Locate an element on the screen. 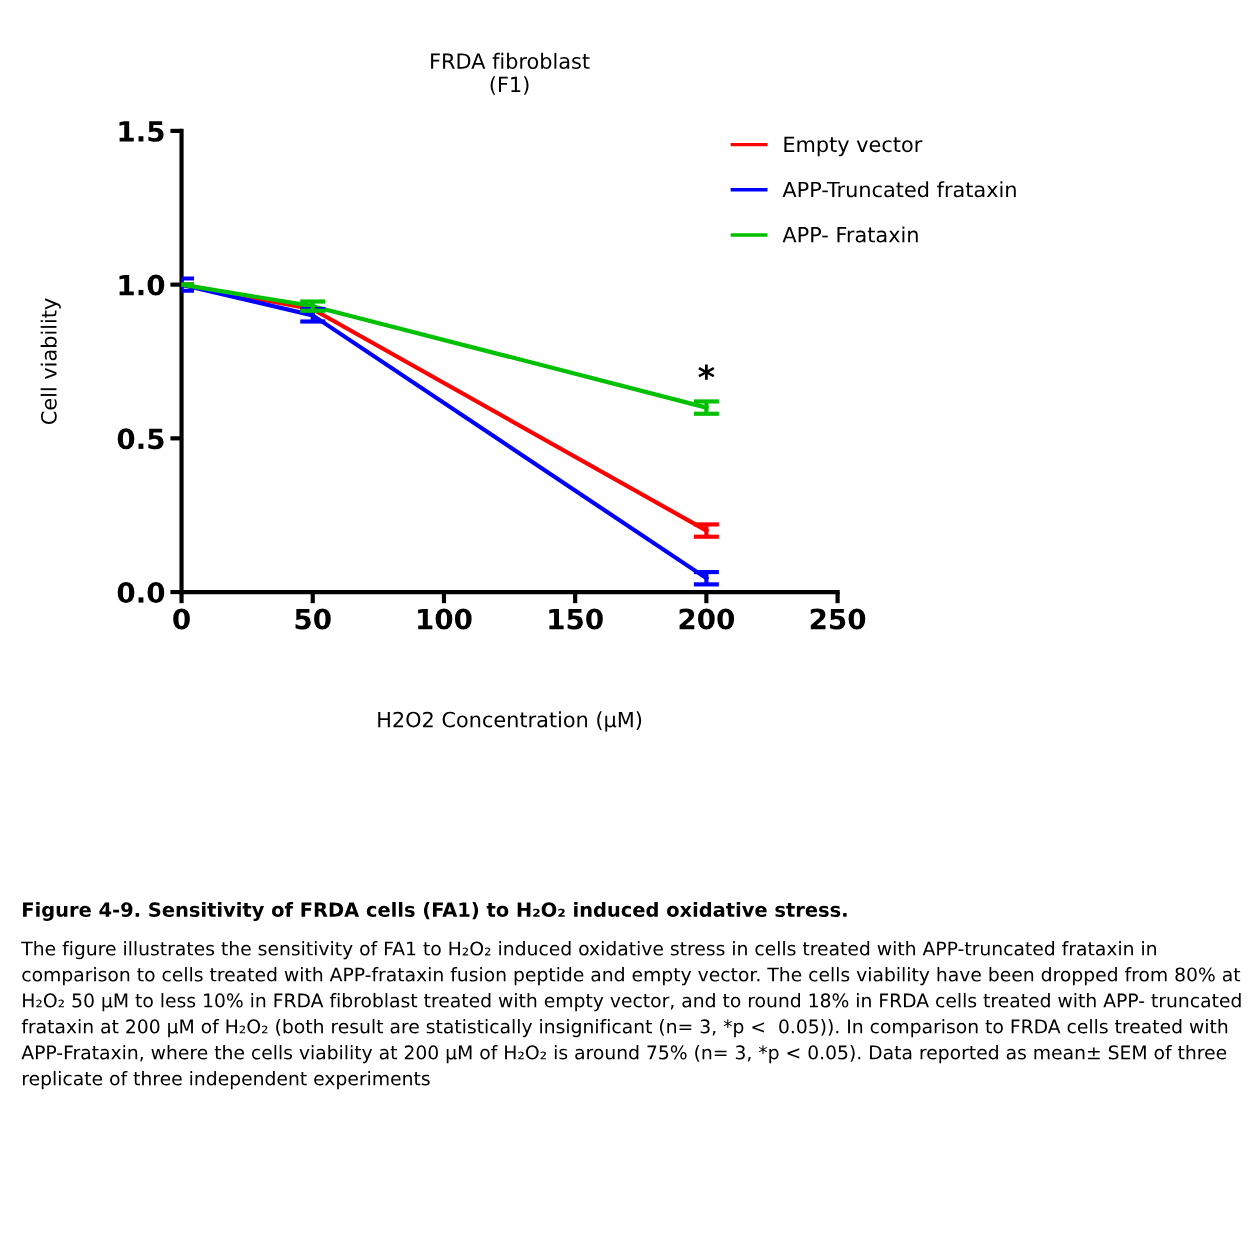 Image resolution: width=1252 pixels, height=1235 pixels. chart-title: FRDA fibroblast (F1) is located at coordinates (510, 73).